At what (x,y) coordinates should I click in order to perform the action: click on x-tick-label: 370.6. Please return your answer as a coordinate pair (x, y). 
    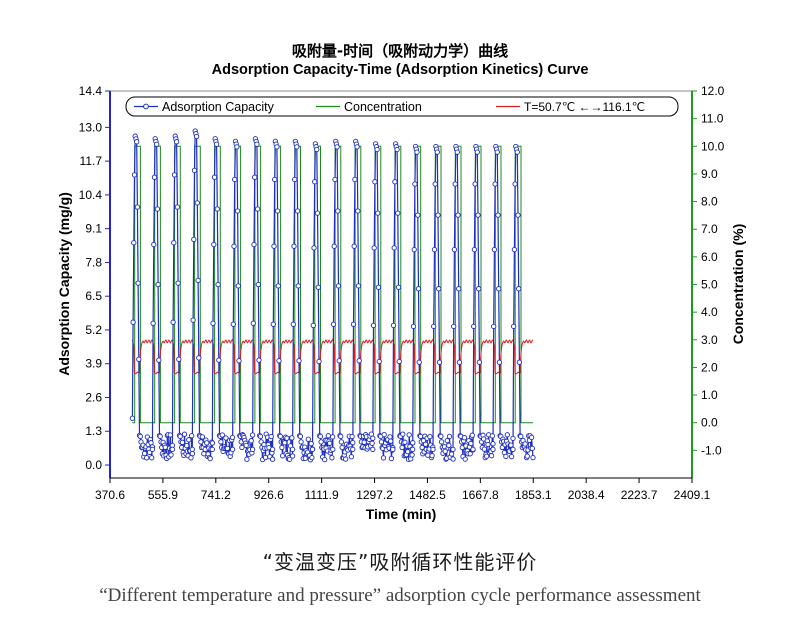
    Looking at the image, I should click on (110, 495).